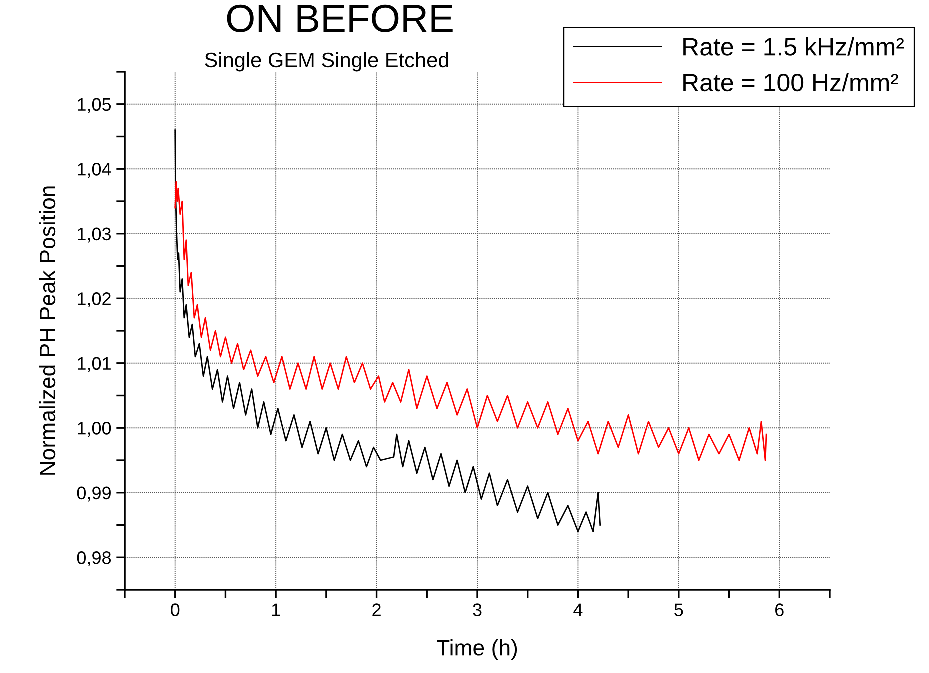 Image resolution: width=929 pixels, height=673 pixels. What do you see at coordinates (95, 106) in the screenshot?
I see `y-tick-label: 1,05` at bounding box center [95, 106].